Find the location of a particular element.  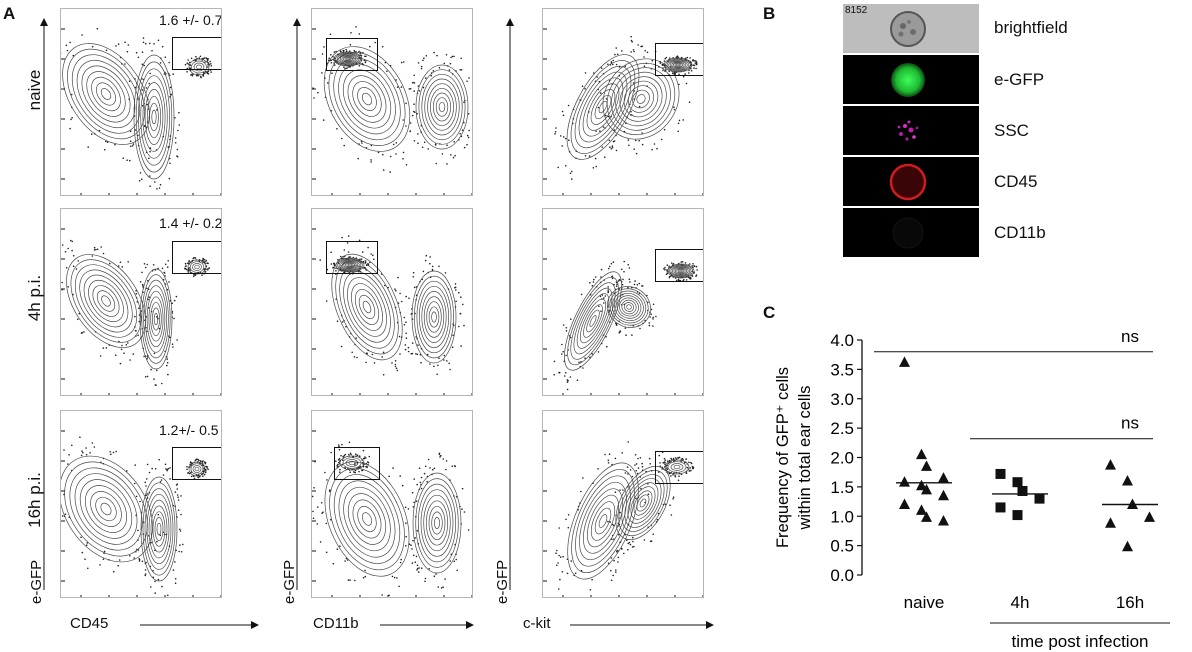

flow-plot-4h-ckit is located at coordinates (623, 302).